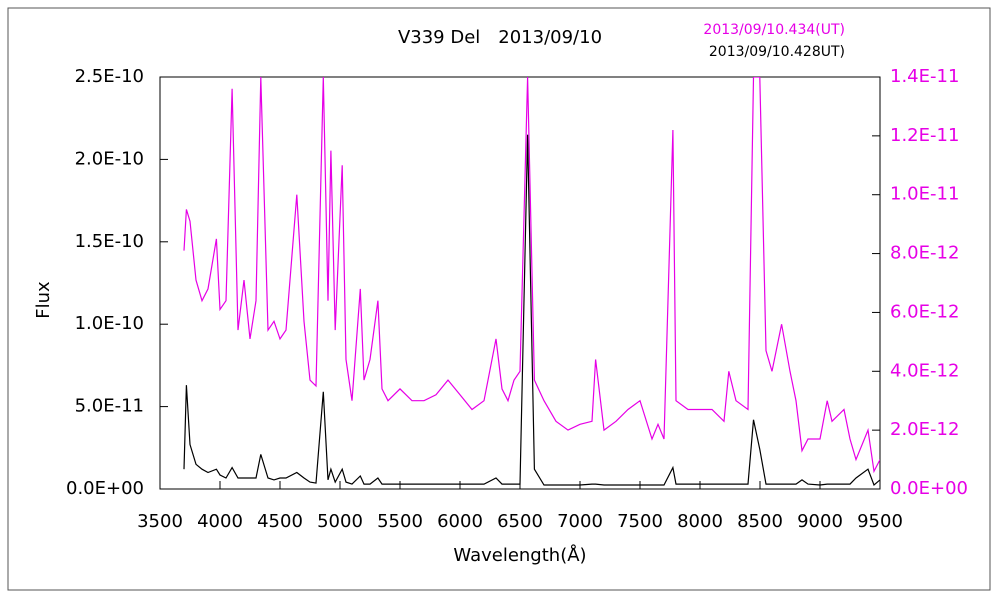 The width and height of the screenshot is (1000, 600). What do you see at coordinates (924, 311) in the screenshot?
I see `y2-tick-label: 6.0E-12` at bounding box center [924, 311].